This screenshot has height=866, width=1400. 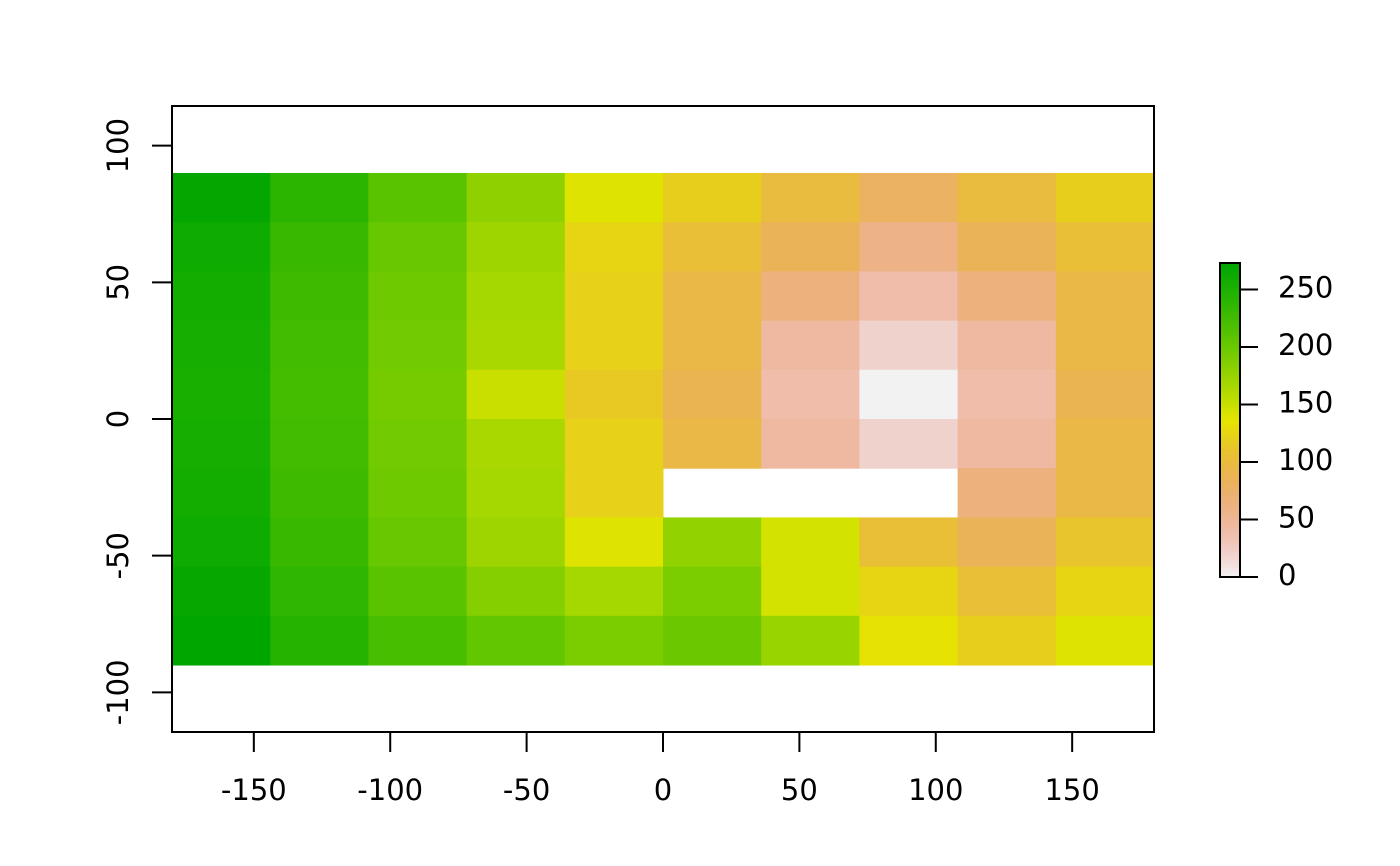 What do you see at coordinates (118, 555) in the screenshot?
I see `y-tick-label: -50` at bounding box center [118, 555].